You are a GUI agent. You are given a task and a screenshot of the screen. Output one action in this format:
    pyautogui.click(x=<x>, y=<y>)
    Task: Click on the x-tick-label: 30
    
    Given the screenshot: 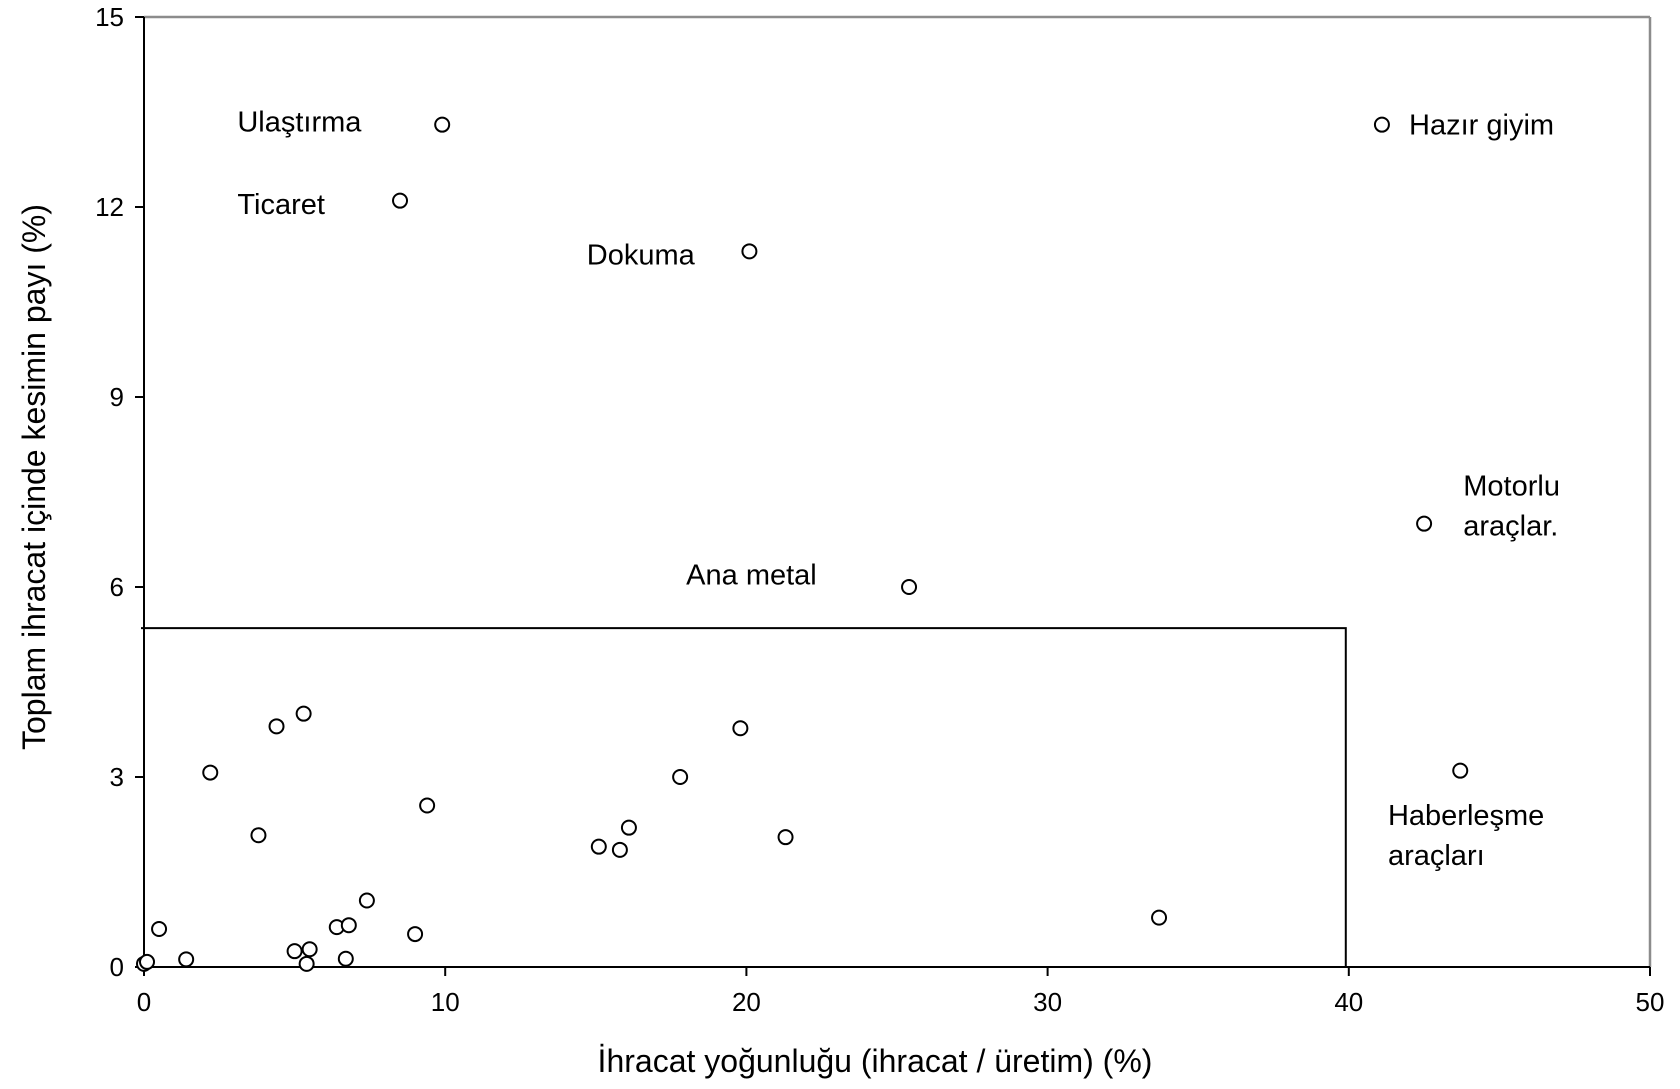 What is the action you would take?
    pyautogui.click(x=1047, y=1002)
    